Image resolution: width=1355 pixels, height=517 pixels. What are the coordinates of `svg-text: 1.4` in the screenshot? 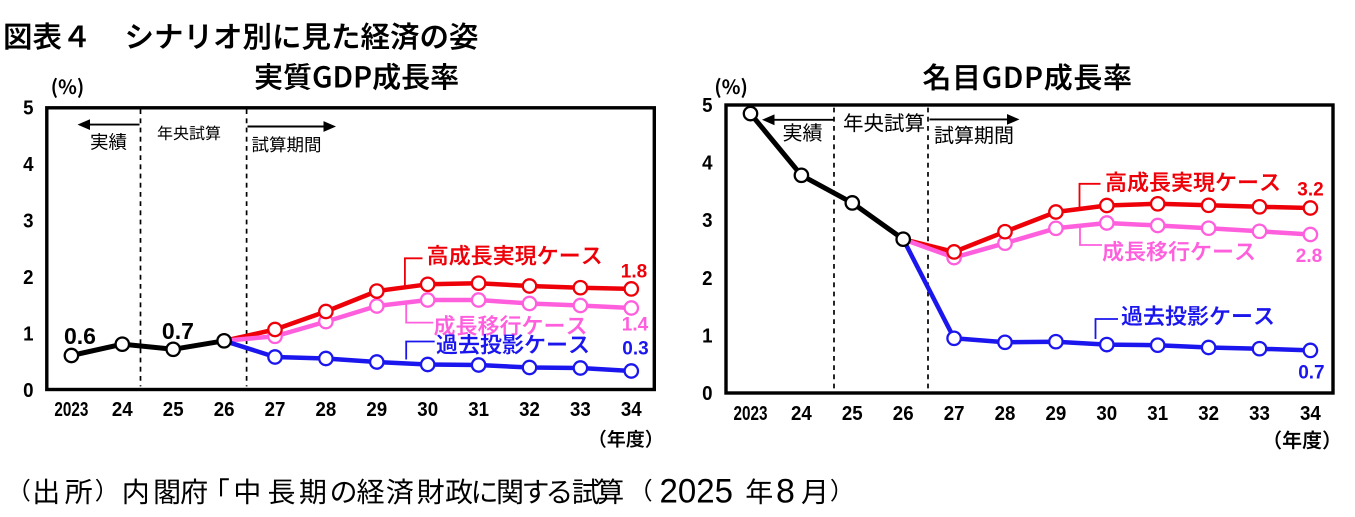 It's located at (635, 325).